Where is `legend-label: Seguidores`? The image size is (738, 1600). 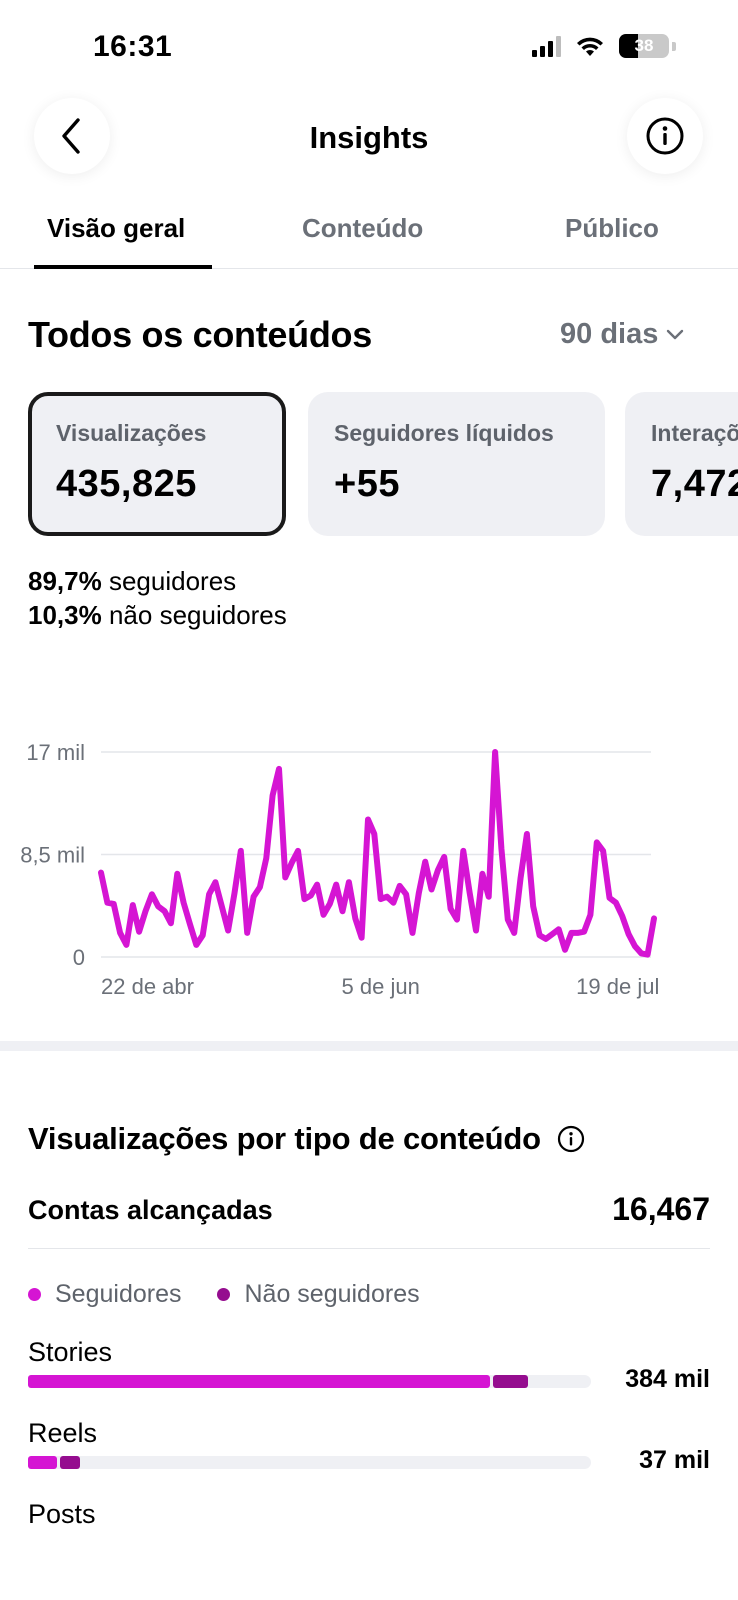
legend-label: Seguidores is located at coordinates (118, 1294).